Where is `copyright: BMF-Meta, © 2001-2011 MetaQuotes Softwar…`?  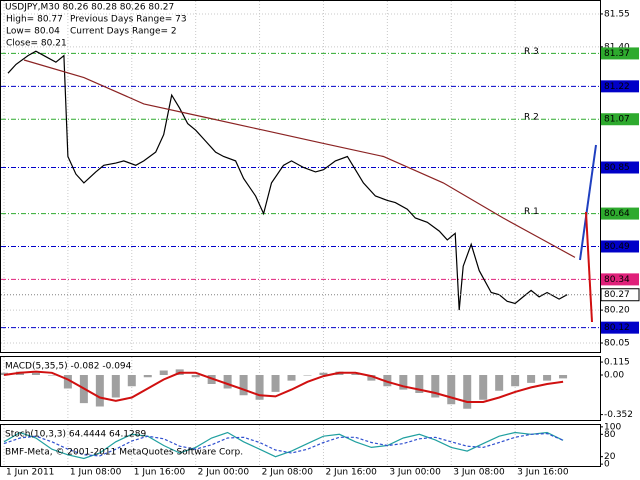 copyright: BMF-Meta, © 2001-2011 MetaQuotes Softwar… is located at coordinates (124, 453).